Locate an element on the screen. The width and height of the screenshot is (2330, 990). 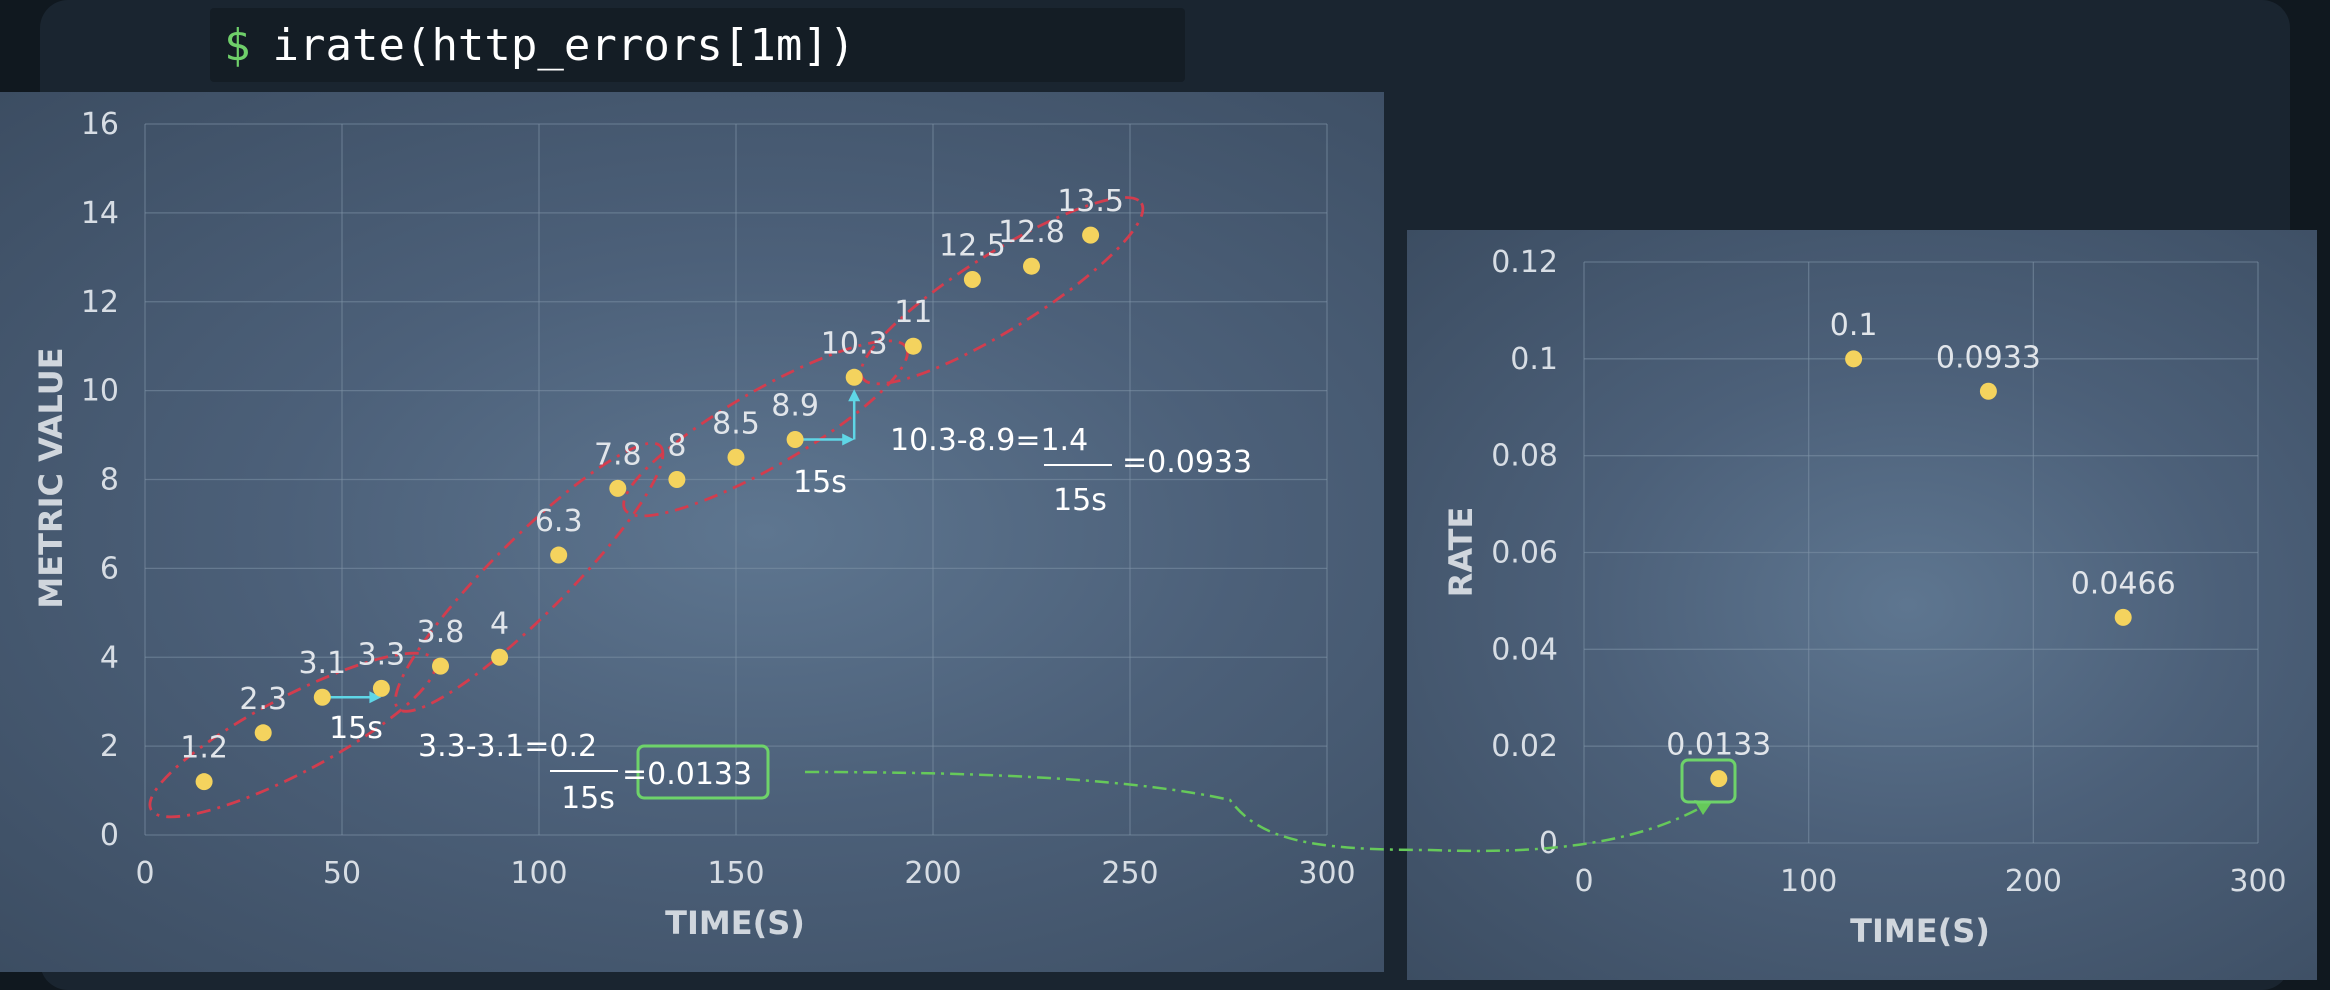
metric-chart-x-tick-label: 300 is located at coordinates (1326, 873).